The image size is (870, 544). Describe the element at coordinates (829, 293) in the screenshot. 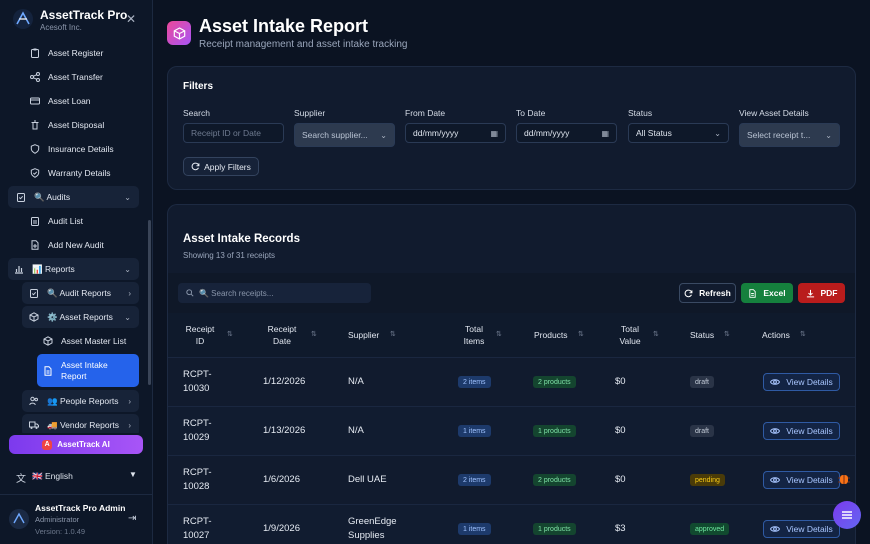

I see `pdf-label: PDF` at that location.